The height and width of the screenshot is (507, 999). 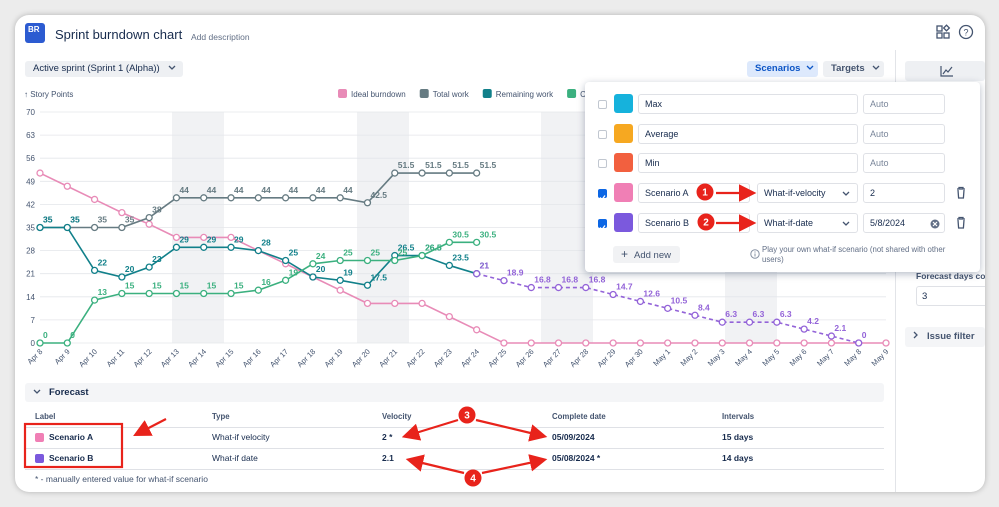 I want to click on table-cell: Scenario A, so click(x=71, y=437).